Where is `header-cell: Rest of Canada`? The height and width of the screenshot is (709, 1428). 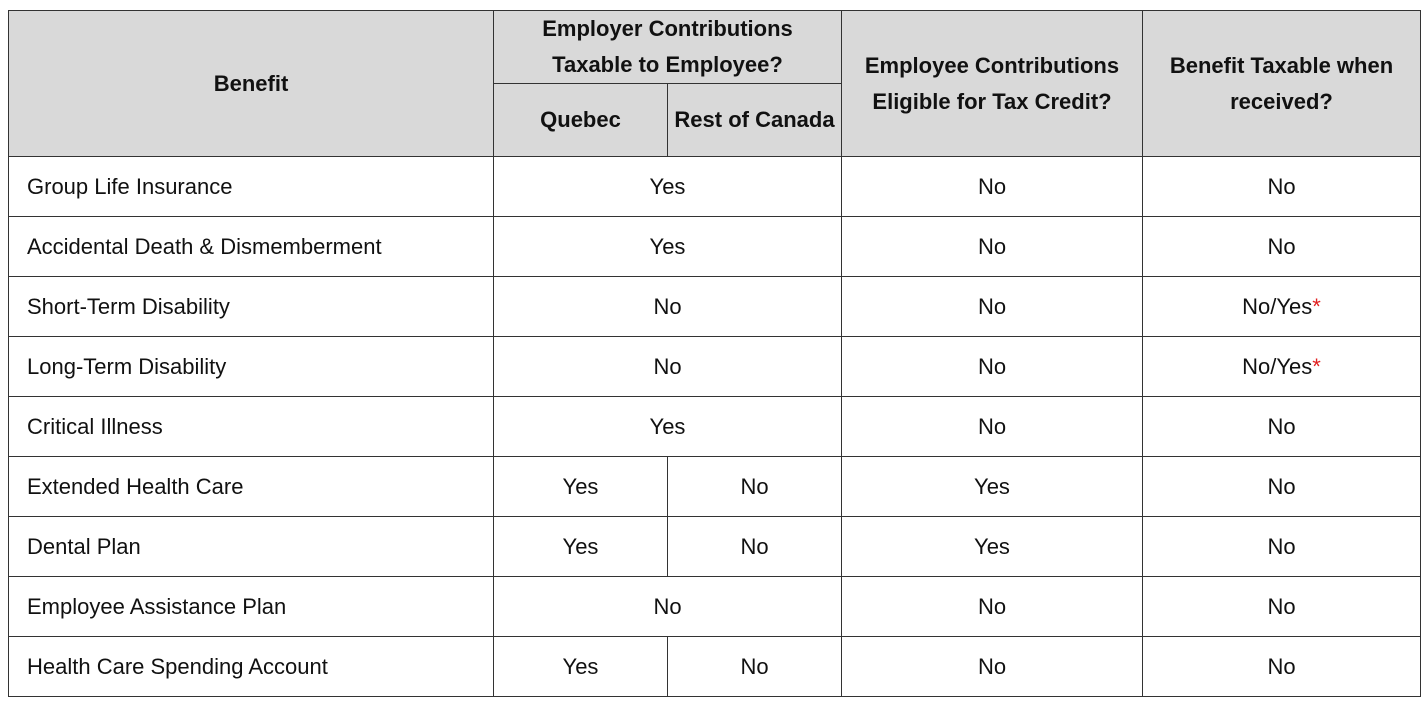
header-cell: Rest of Canada is located at coordinates (754, 120).